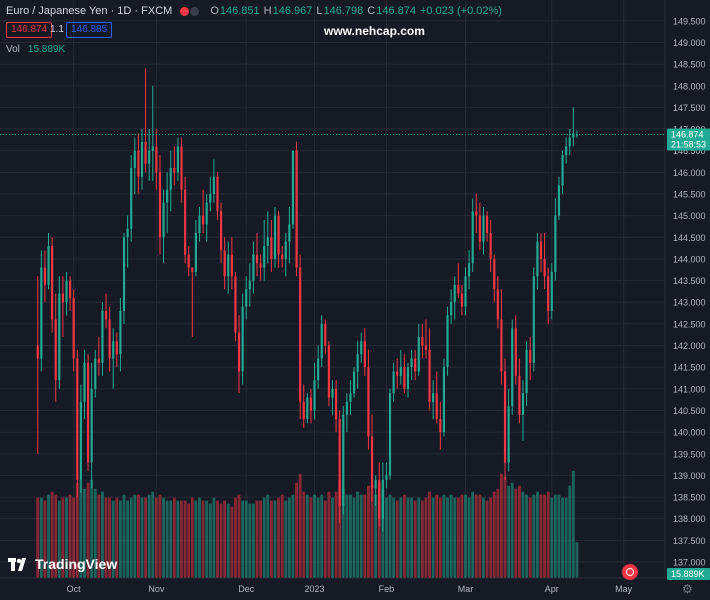  Describe the element at coordinates (689, 259) in the screenshot. I see `price-tick-label: 144.000` at that location.